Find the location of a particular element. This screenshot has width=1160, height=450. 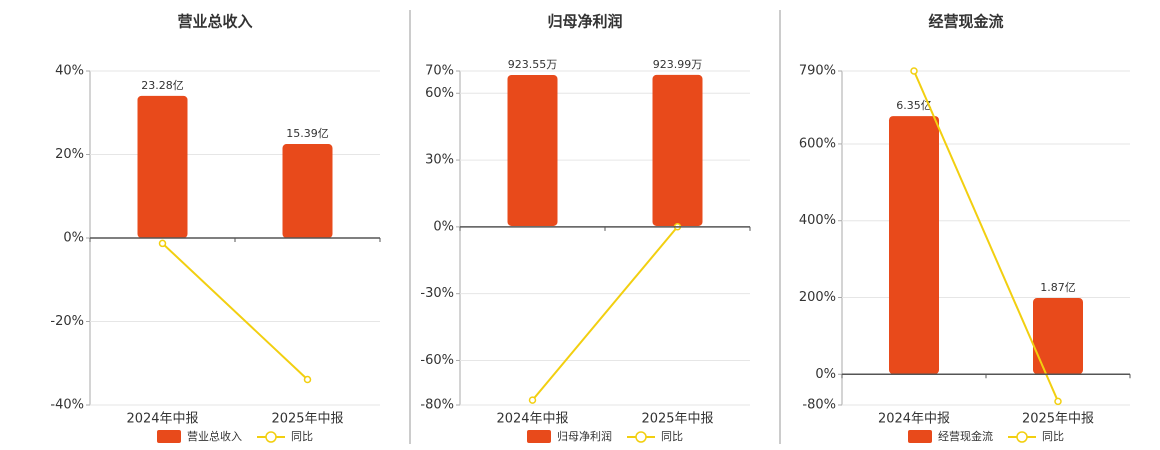

y-tick-label: 790% is located at coordinates (817, 71).